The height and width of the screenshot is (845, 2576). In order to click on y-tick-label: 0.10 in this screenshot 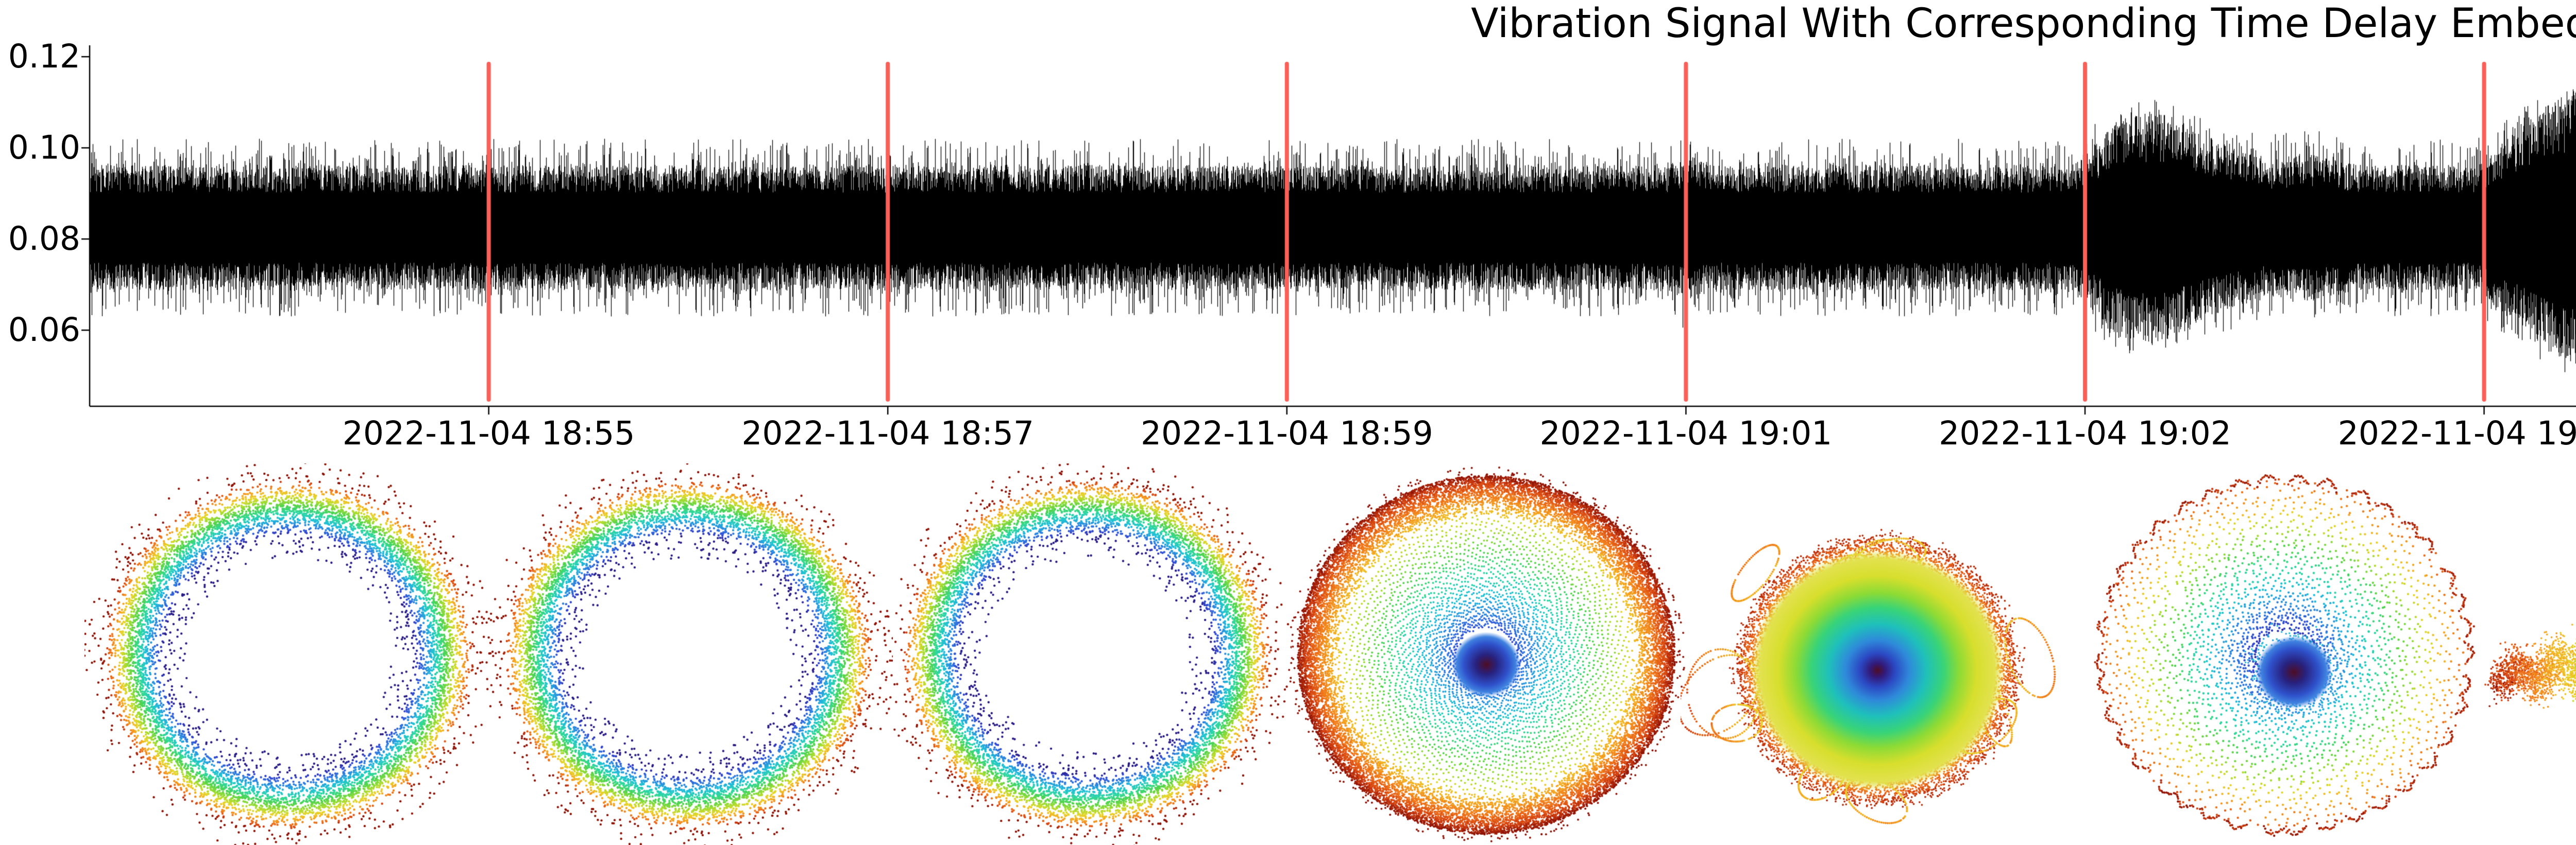, I will do `click(44, 148)`.